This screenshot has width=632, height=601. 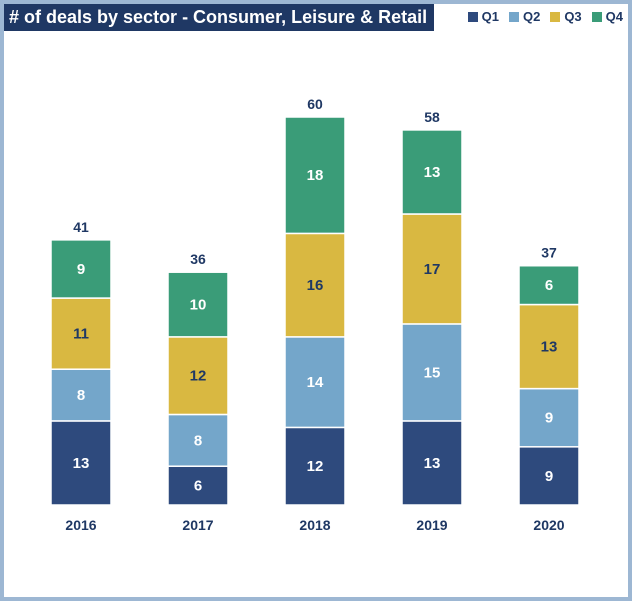 What do you see at coordinates (431, 525) in the screenshot?
I see `x-tick-label-2019: 2019` at bounding box center [431, 525].